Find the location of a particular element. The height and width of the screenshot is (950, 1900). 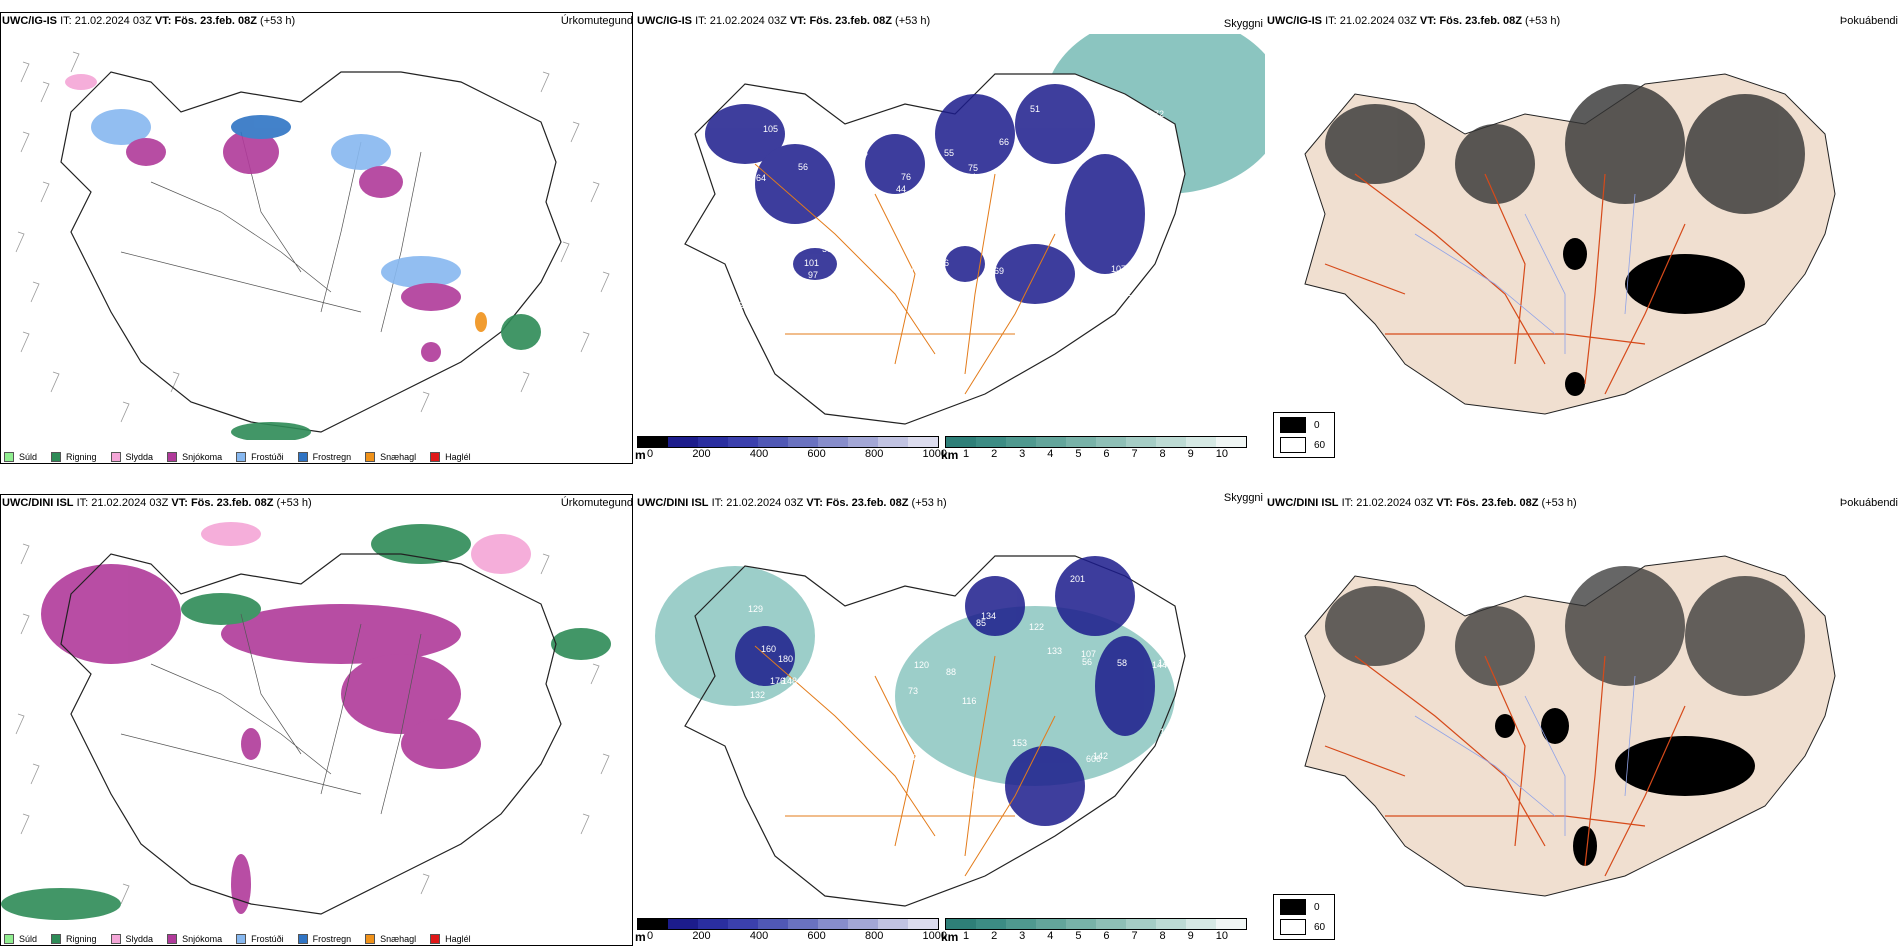

cloud-height-label: 88 is located at coordinates (951, 672).